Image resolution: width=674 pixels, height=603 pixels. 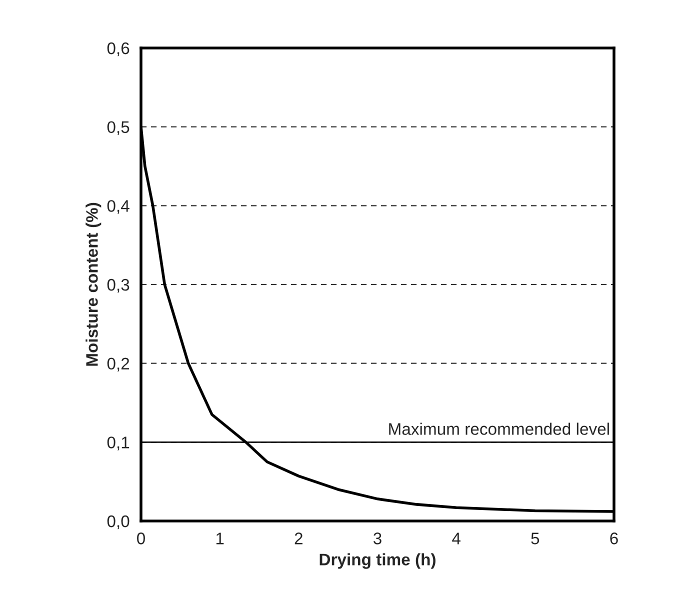 I want to click on x-tick-label: 6, so click(x=614, y=538).